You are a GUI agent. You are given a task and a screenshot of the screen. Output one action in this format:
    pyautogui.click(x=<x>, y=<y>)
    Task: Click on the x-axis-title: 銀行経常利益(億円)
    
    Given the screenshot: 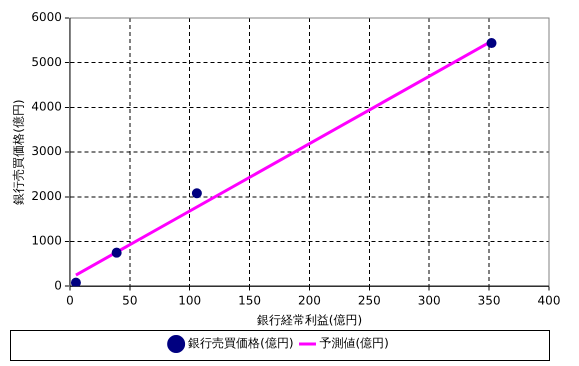 What is the action you would take?
    pyautogui.click(x=309, y=319)
    